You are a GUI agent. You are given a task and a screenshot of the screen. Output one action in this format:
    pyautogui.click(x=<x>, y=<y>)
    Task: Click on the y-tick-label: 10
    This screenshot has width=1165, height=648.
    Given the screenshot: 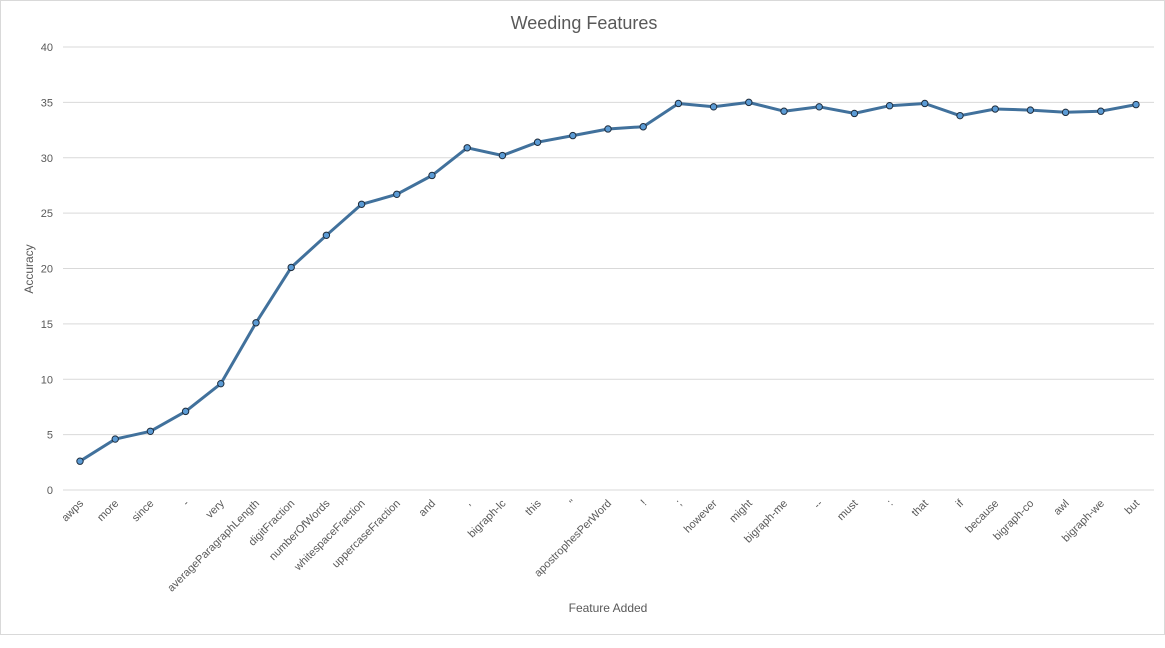 What is the action you would take?
    pyautogui.click(x=47, y=380)
    